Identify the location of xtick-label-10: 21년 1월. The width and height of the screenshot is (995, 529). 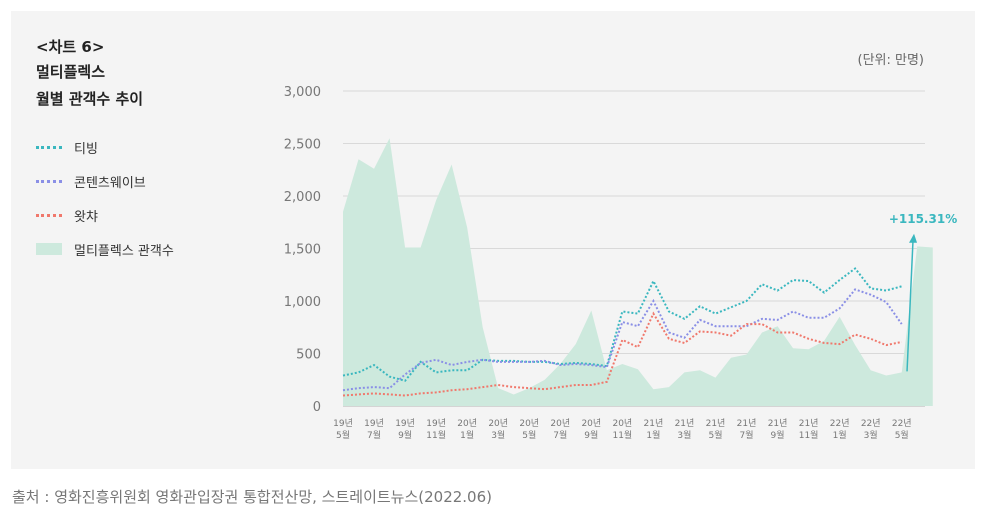
(654, 429).